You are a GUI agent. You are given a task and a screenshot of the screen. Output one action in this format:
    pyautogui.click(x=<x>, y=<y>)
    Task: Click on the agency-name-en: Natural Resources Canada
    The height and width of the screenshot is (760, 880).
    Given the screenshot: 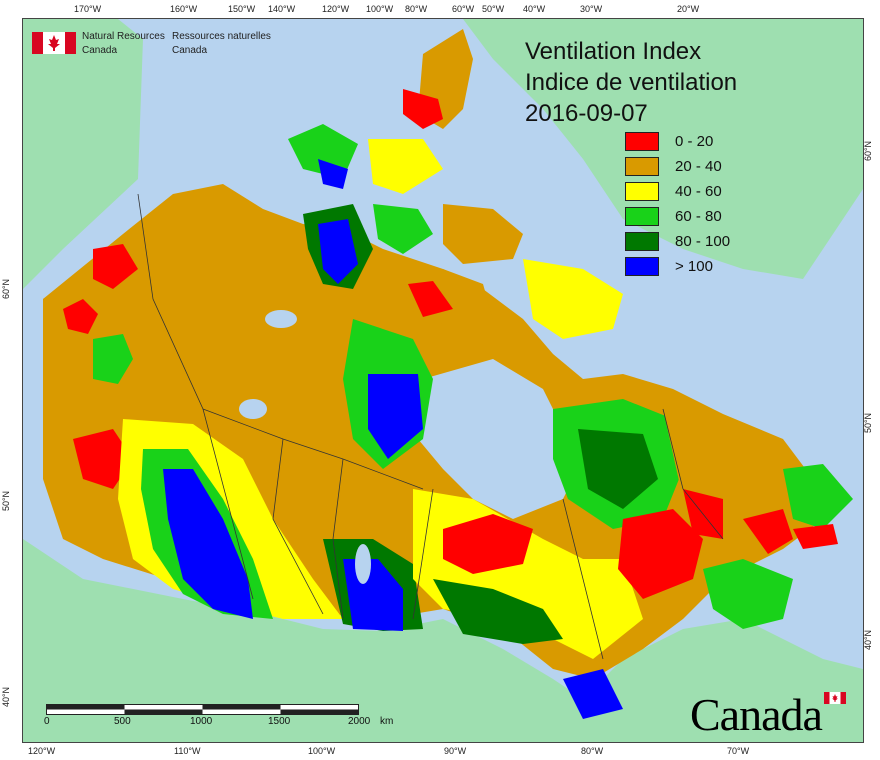 What is the action you would take?
    pyautogui.click(x=123, y=44)
    